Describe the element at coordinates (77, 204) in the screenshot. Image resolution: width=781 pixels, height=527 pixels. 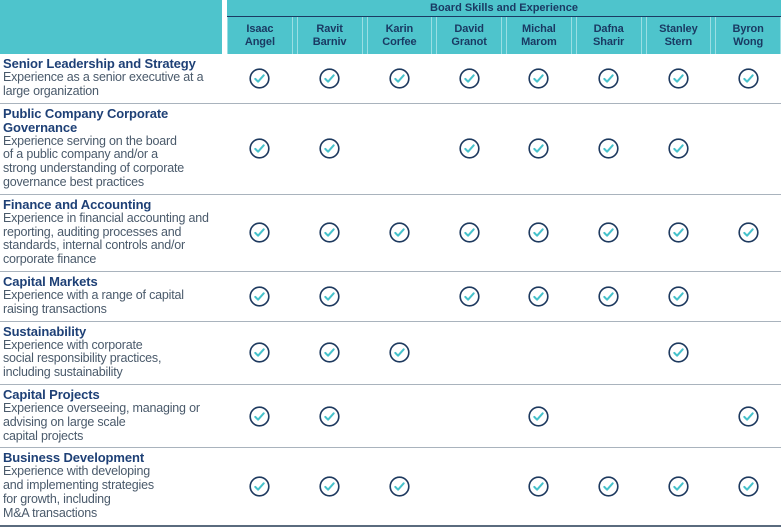
I see `skill-title: Finance and Accounting` at that location.